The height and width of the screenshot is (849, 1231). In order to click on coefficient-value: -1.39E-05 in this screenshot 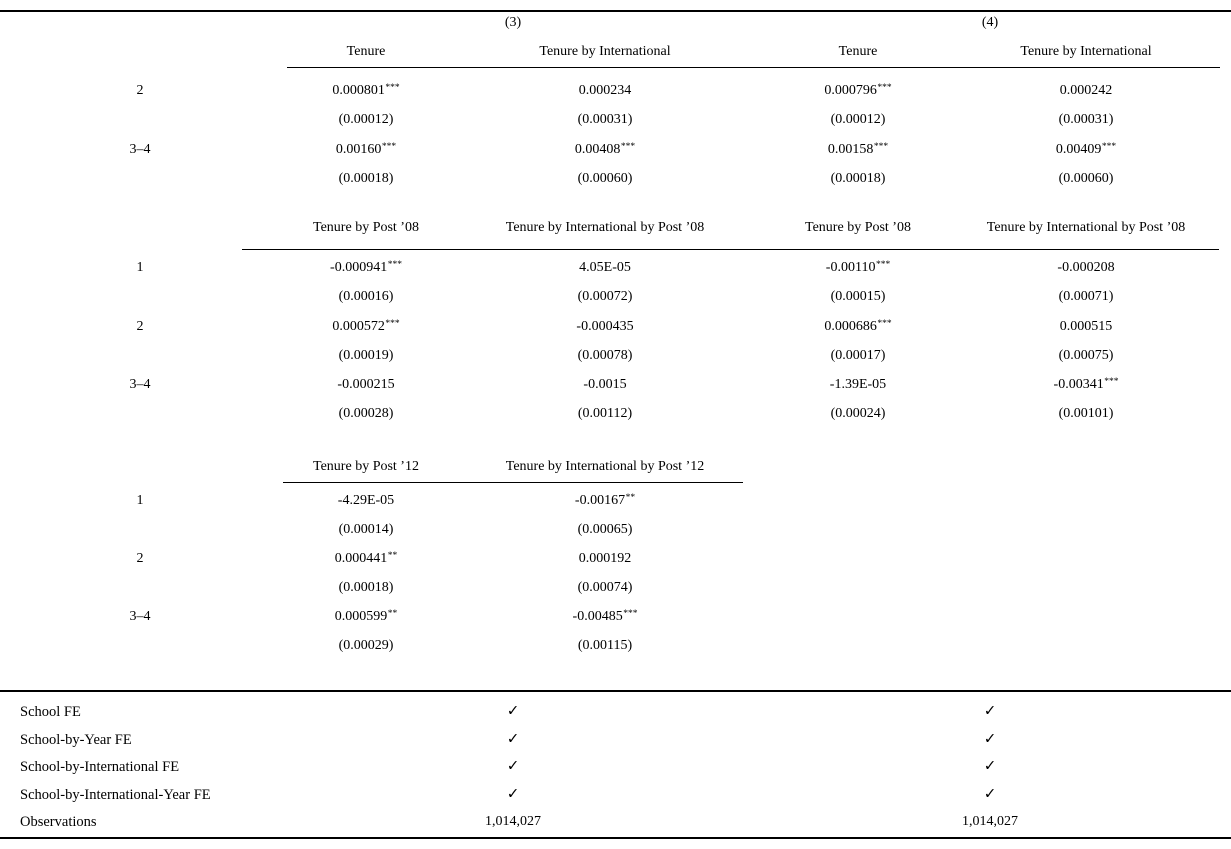, I will do `click(858, 384)`.